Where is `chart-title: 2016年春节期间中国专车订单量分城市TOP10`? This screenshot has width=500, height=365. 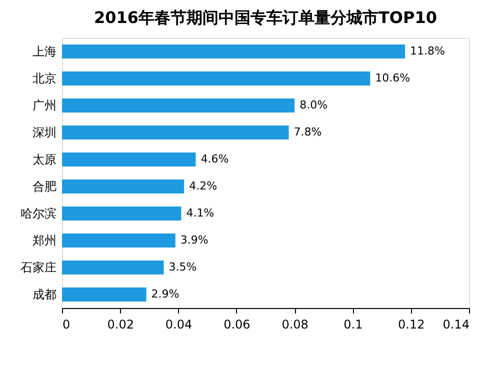
chart-title: 2016年春节期间中国专车订单量分城市TOP10 is located at coordinates (266, 17).